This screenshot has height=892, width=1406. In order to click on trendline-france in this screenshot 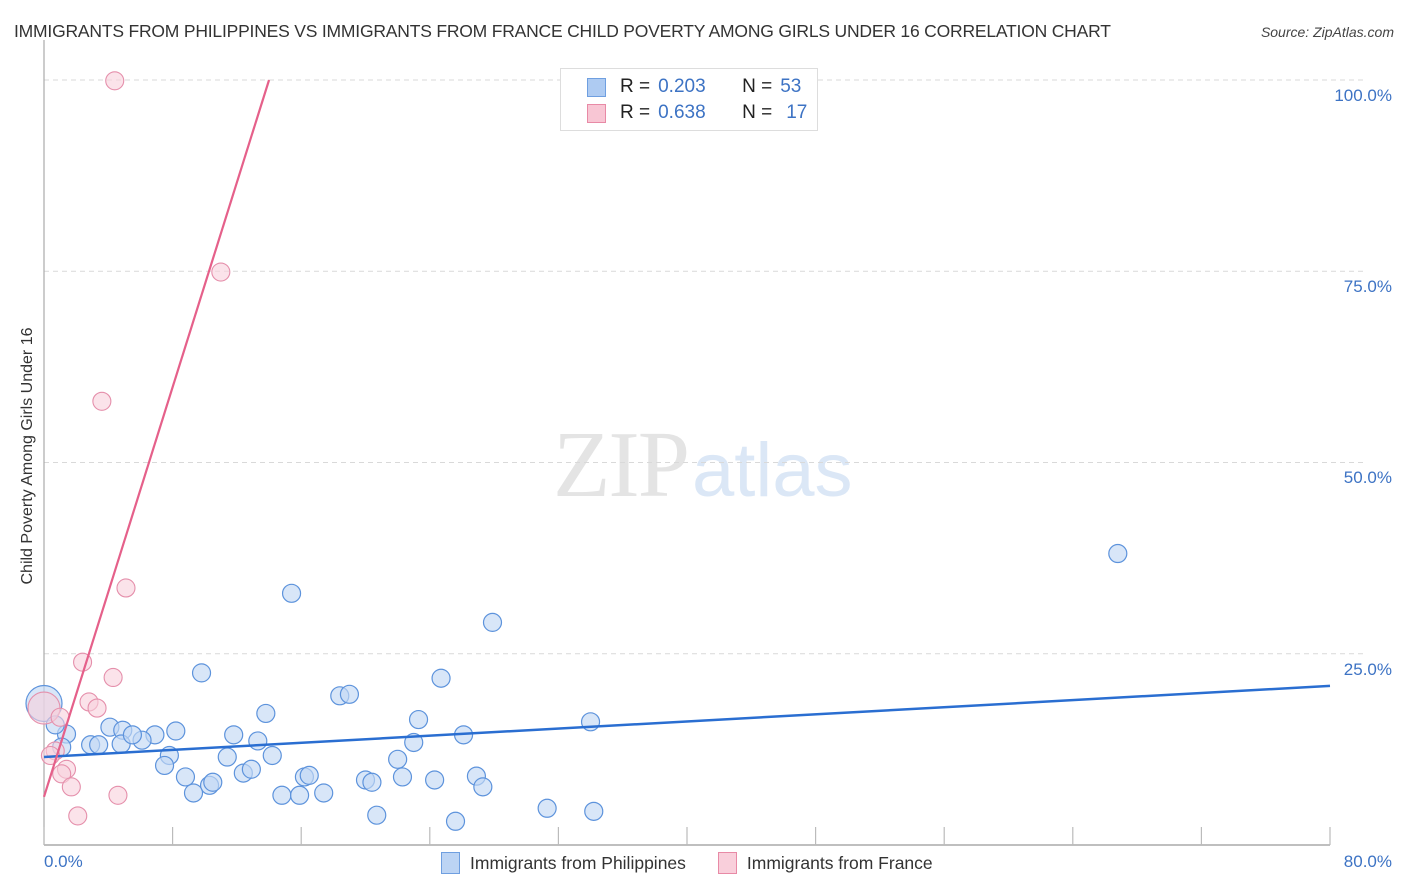, I will do `click(156, 438)`.